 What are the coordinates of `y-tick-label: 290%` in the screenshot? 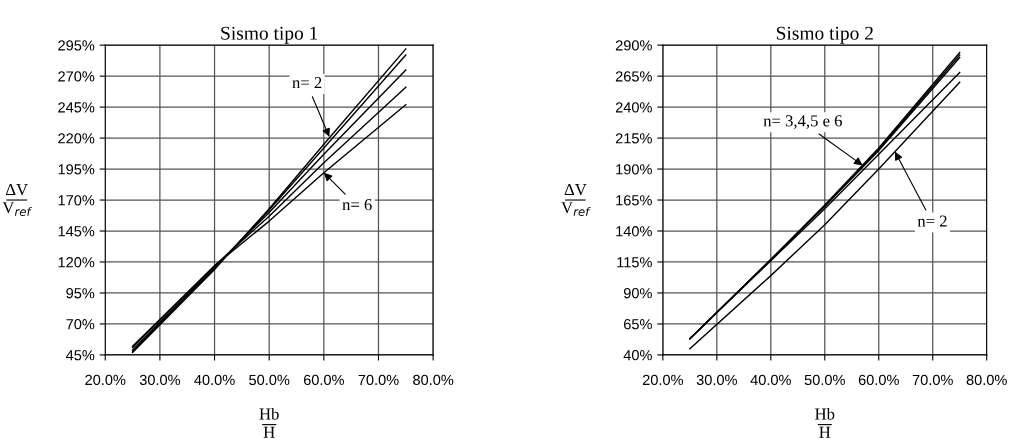 It's located at (633, 45).